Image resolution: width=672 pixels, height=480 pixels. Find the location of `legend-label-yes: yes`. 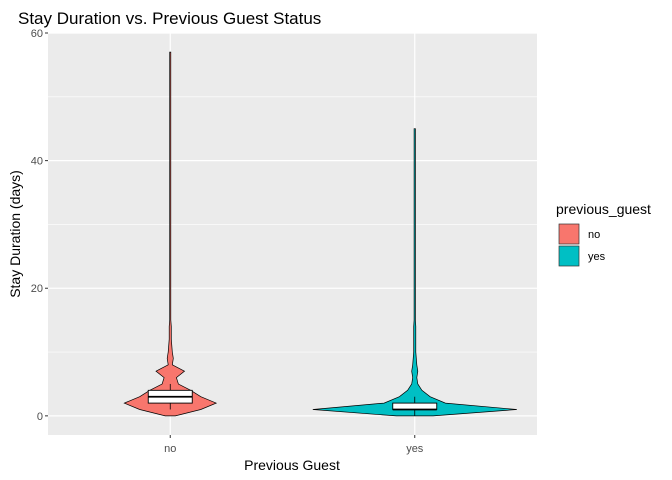

legend-label-yes: yes is located at coordinates (597, 257).